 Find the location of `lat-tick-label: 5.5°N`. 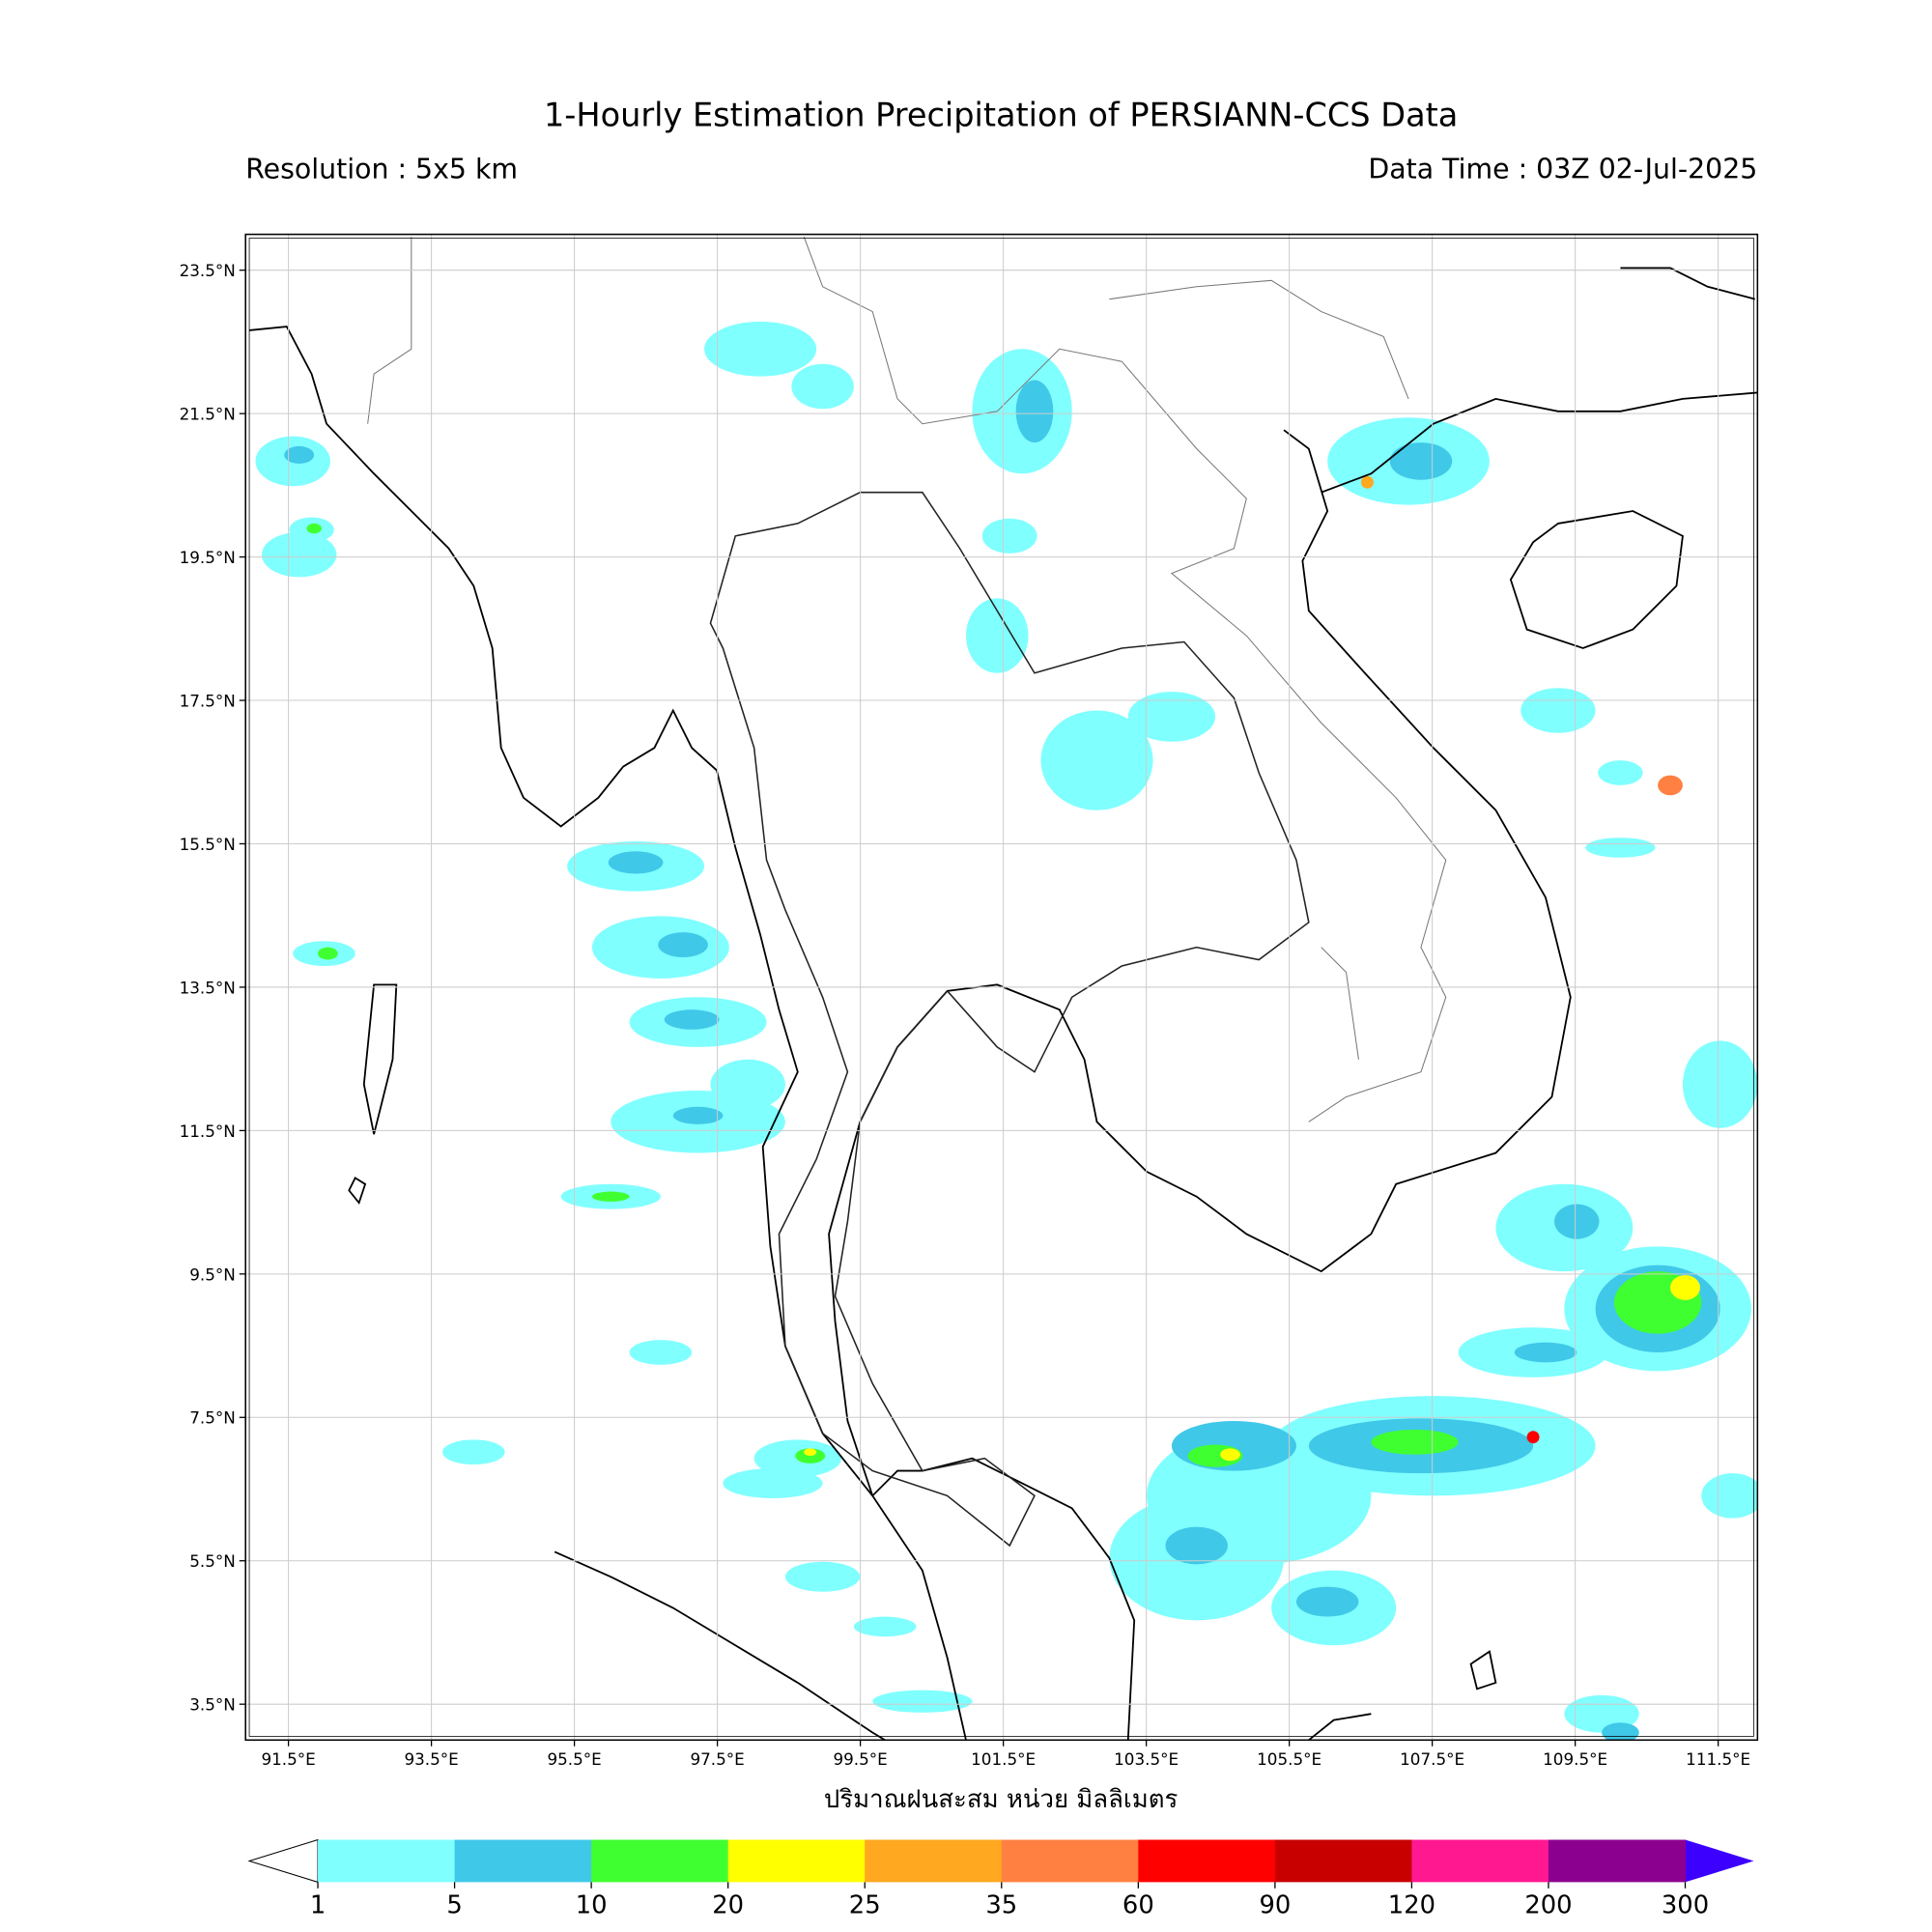

lat-tick-label: 5.5°N is located at coordinates (212, 1561).